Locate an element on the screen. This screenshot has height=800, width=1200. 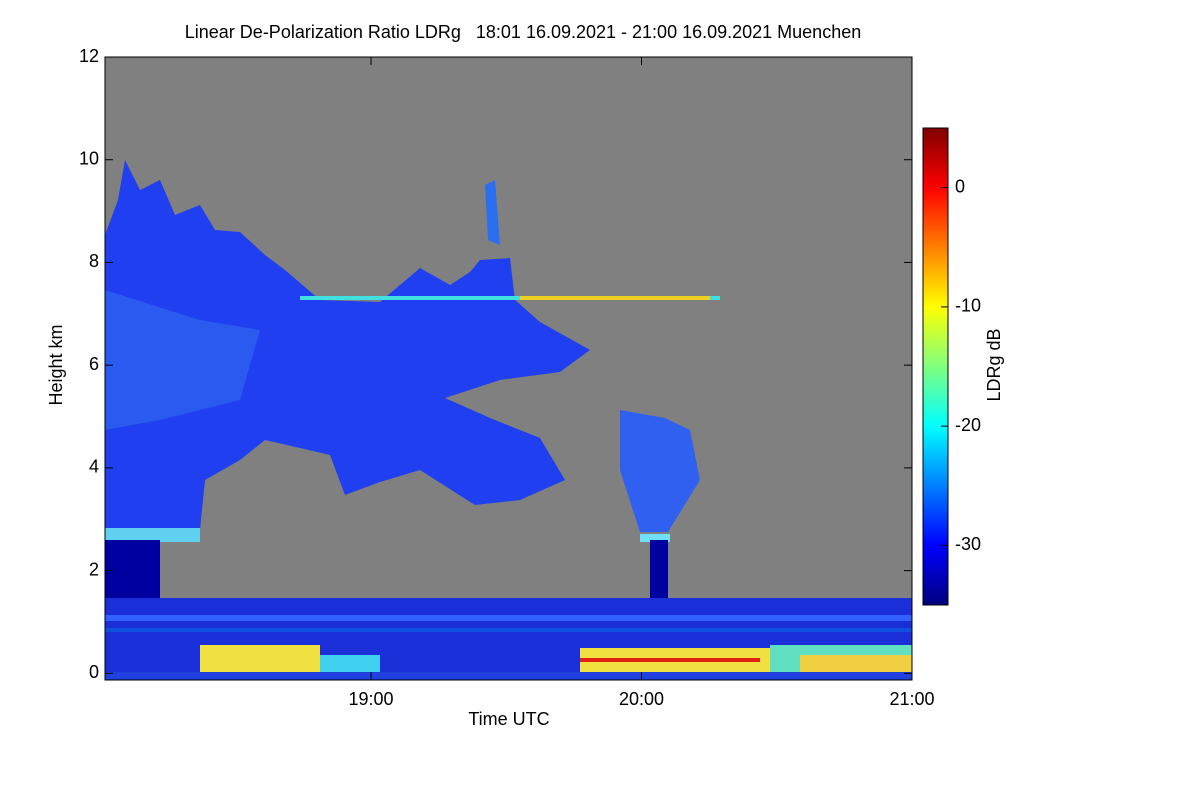
y-tick-label: 4 is located at coordinates (94, 467).